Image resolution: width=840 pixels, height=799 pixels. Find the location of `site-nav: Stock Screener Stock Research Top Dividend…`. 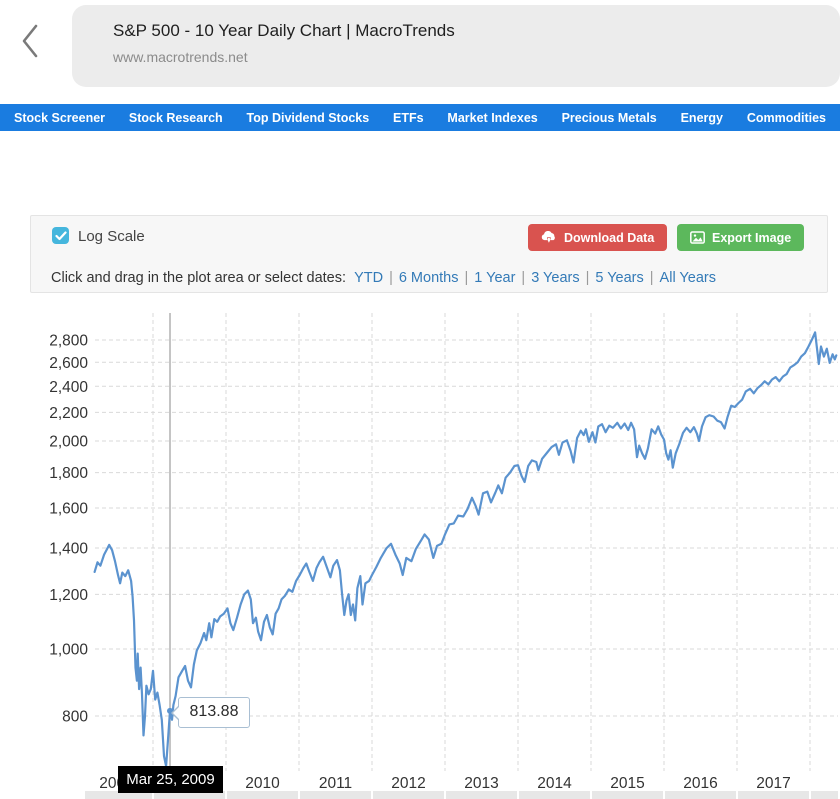

site-nav: Stock Screener Stock Research Top Dividend… is located at coordinates (420, 117).